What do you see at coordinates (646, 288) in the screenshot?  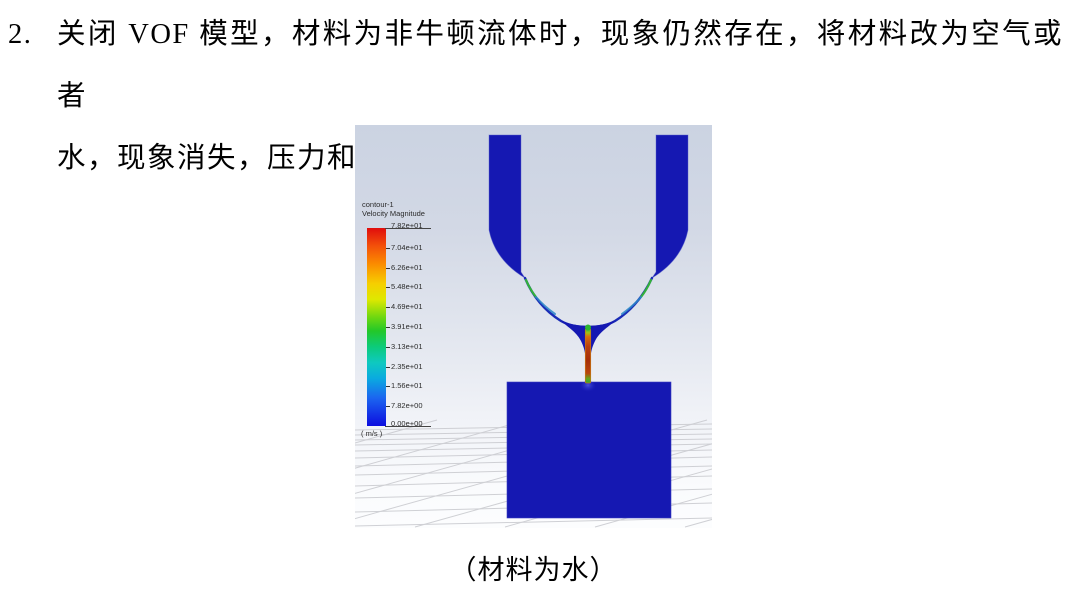 I see `film-stream-green-right` at bounding box center [646, 288].